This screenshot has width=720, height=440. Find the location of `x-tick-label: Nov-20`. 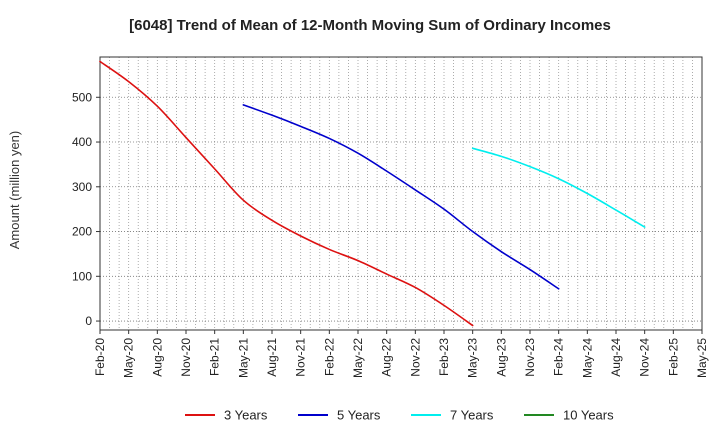

x-tick-label: Nov-20 is located at coordinates (186, 357).